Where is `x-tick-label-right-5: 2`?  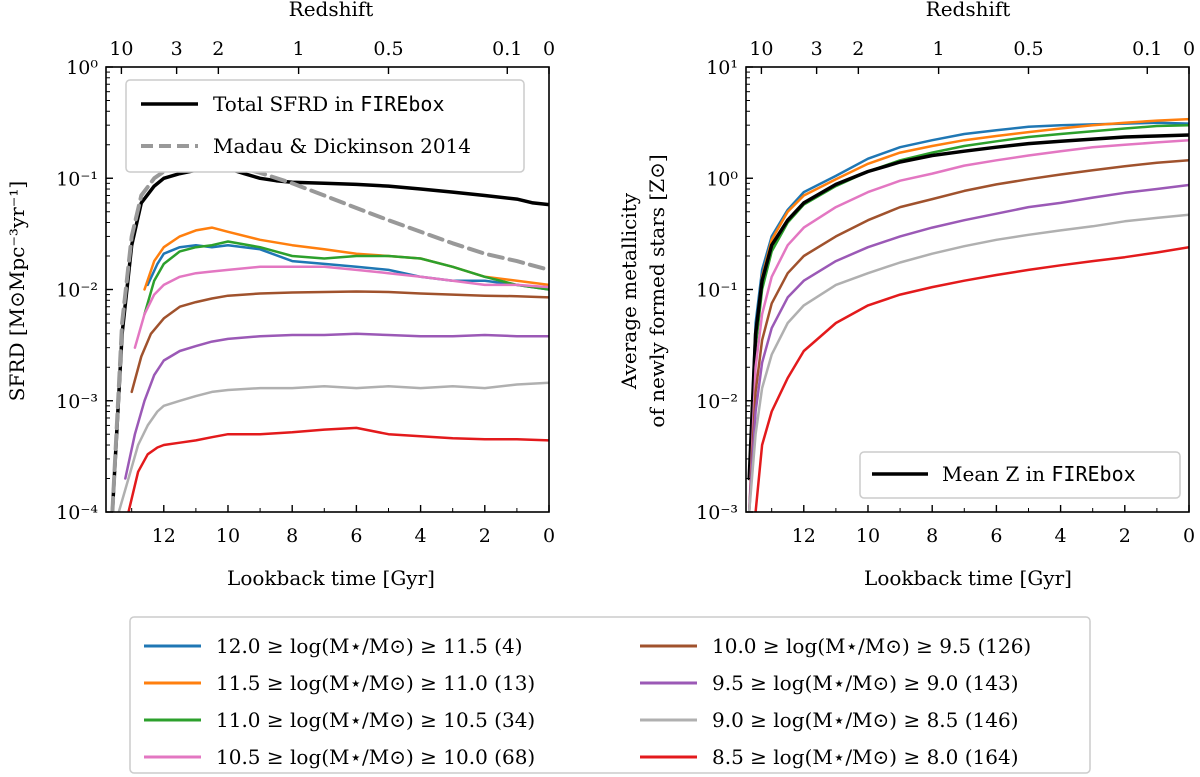
x-tick-label-right-5: 2 is located at coordinates (1125, 536).